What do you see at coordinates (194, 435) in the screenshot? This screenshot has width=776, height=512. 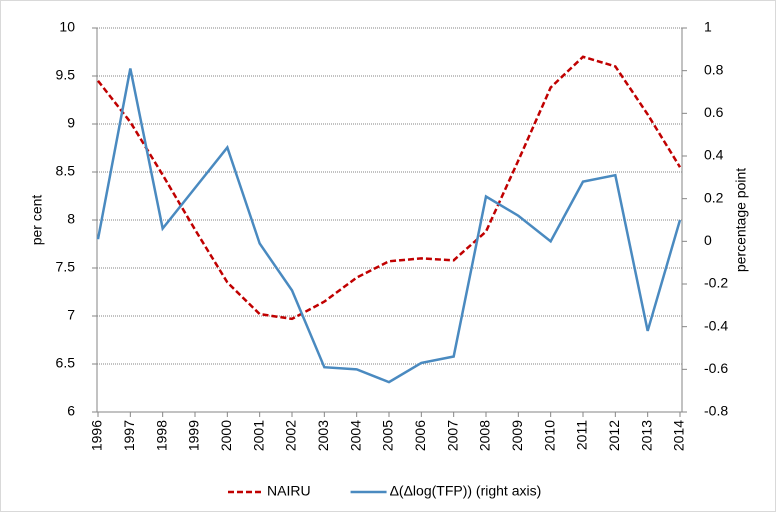 I see `x-tick-label: 1999` at bounding box center [194, 435].